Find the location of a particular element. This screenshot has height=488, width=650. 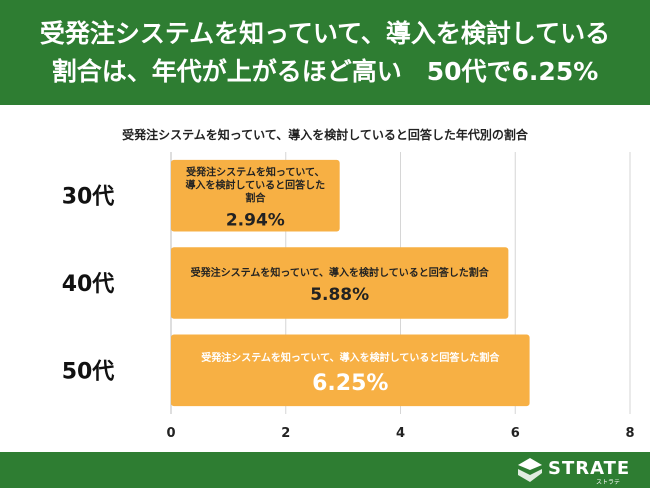

strate-logo-text: STRATE is located at coordinates (589, 468).